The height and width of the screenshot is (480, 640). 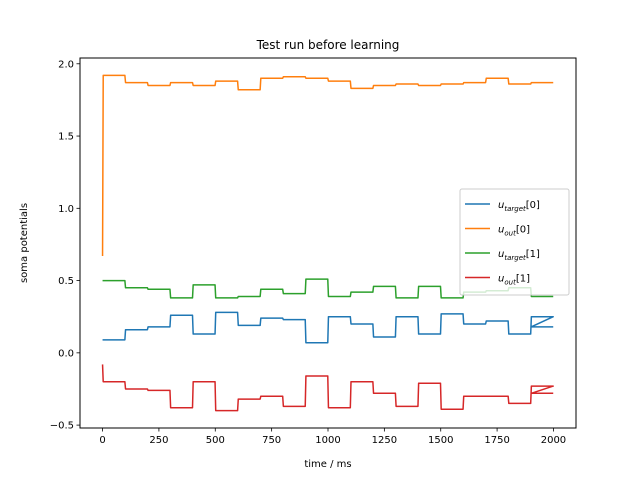 I want to click on legend-label-0: utarget[0], so click(x=519, y=206).